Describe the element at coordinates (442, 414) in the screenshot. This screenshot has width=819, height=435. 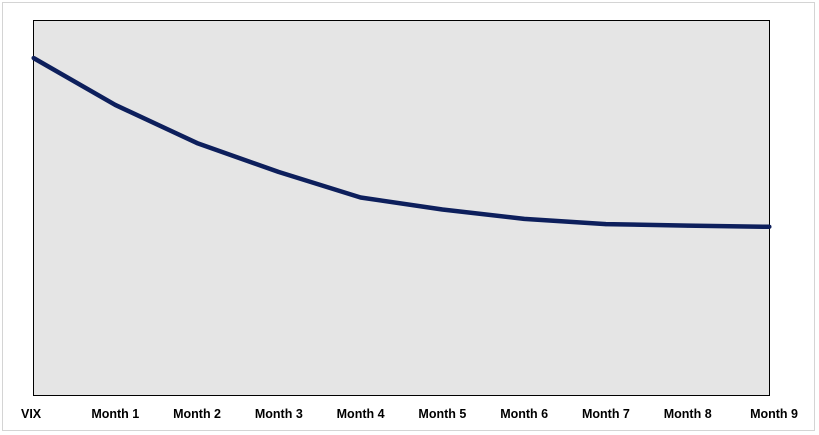
I see `x-tick-label: Month 5` at that location.